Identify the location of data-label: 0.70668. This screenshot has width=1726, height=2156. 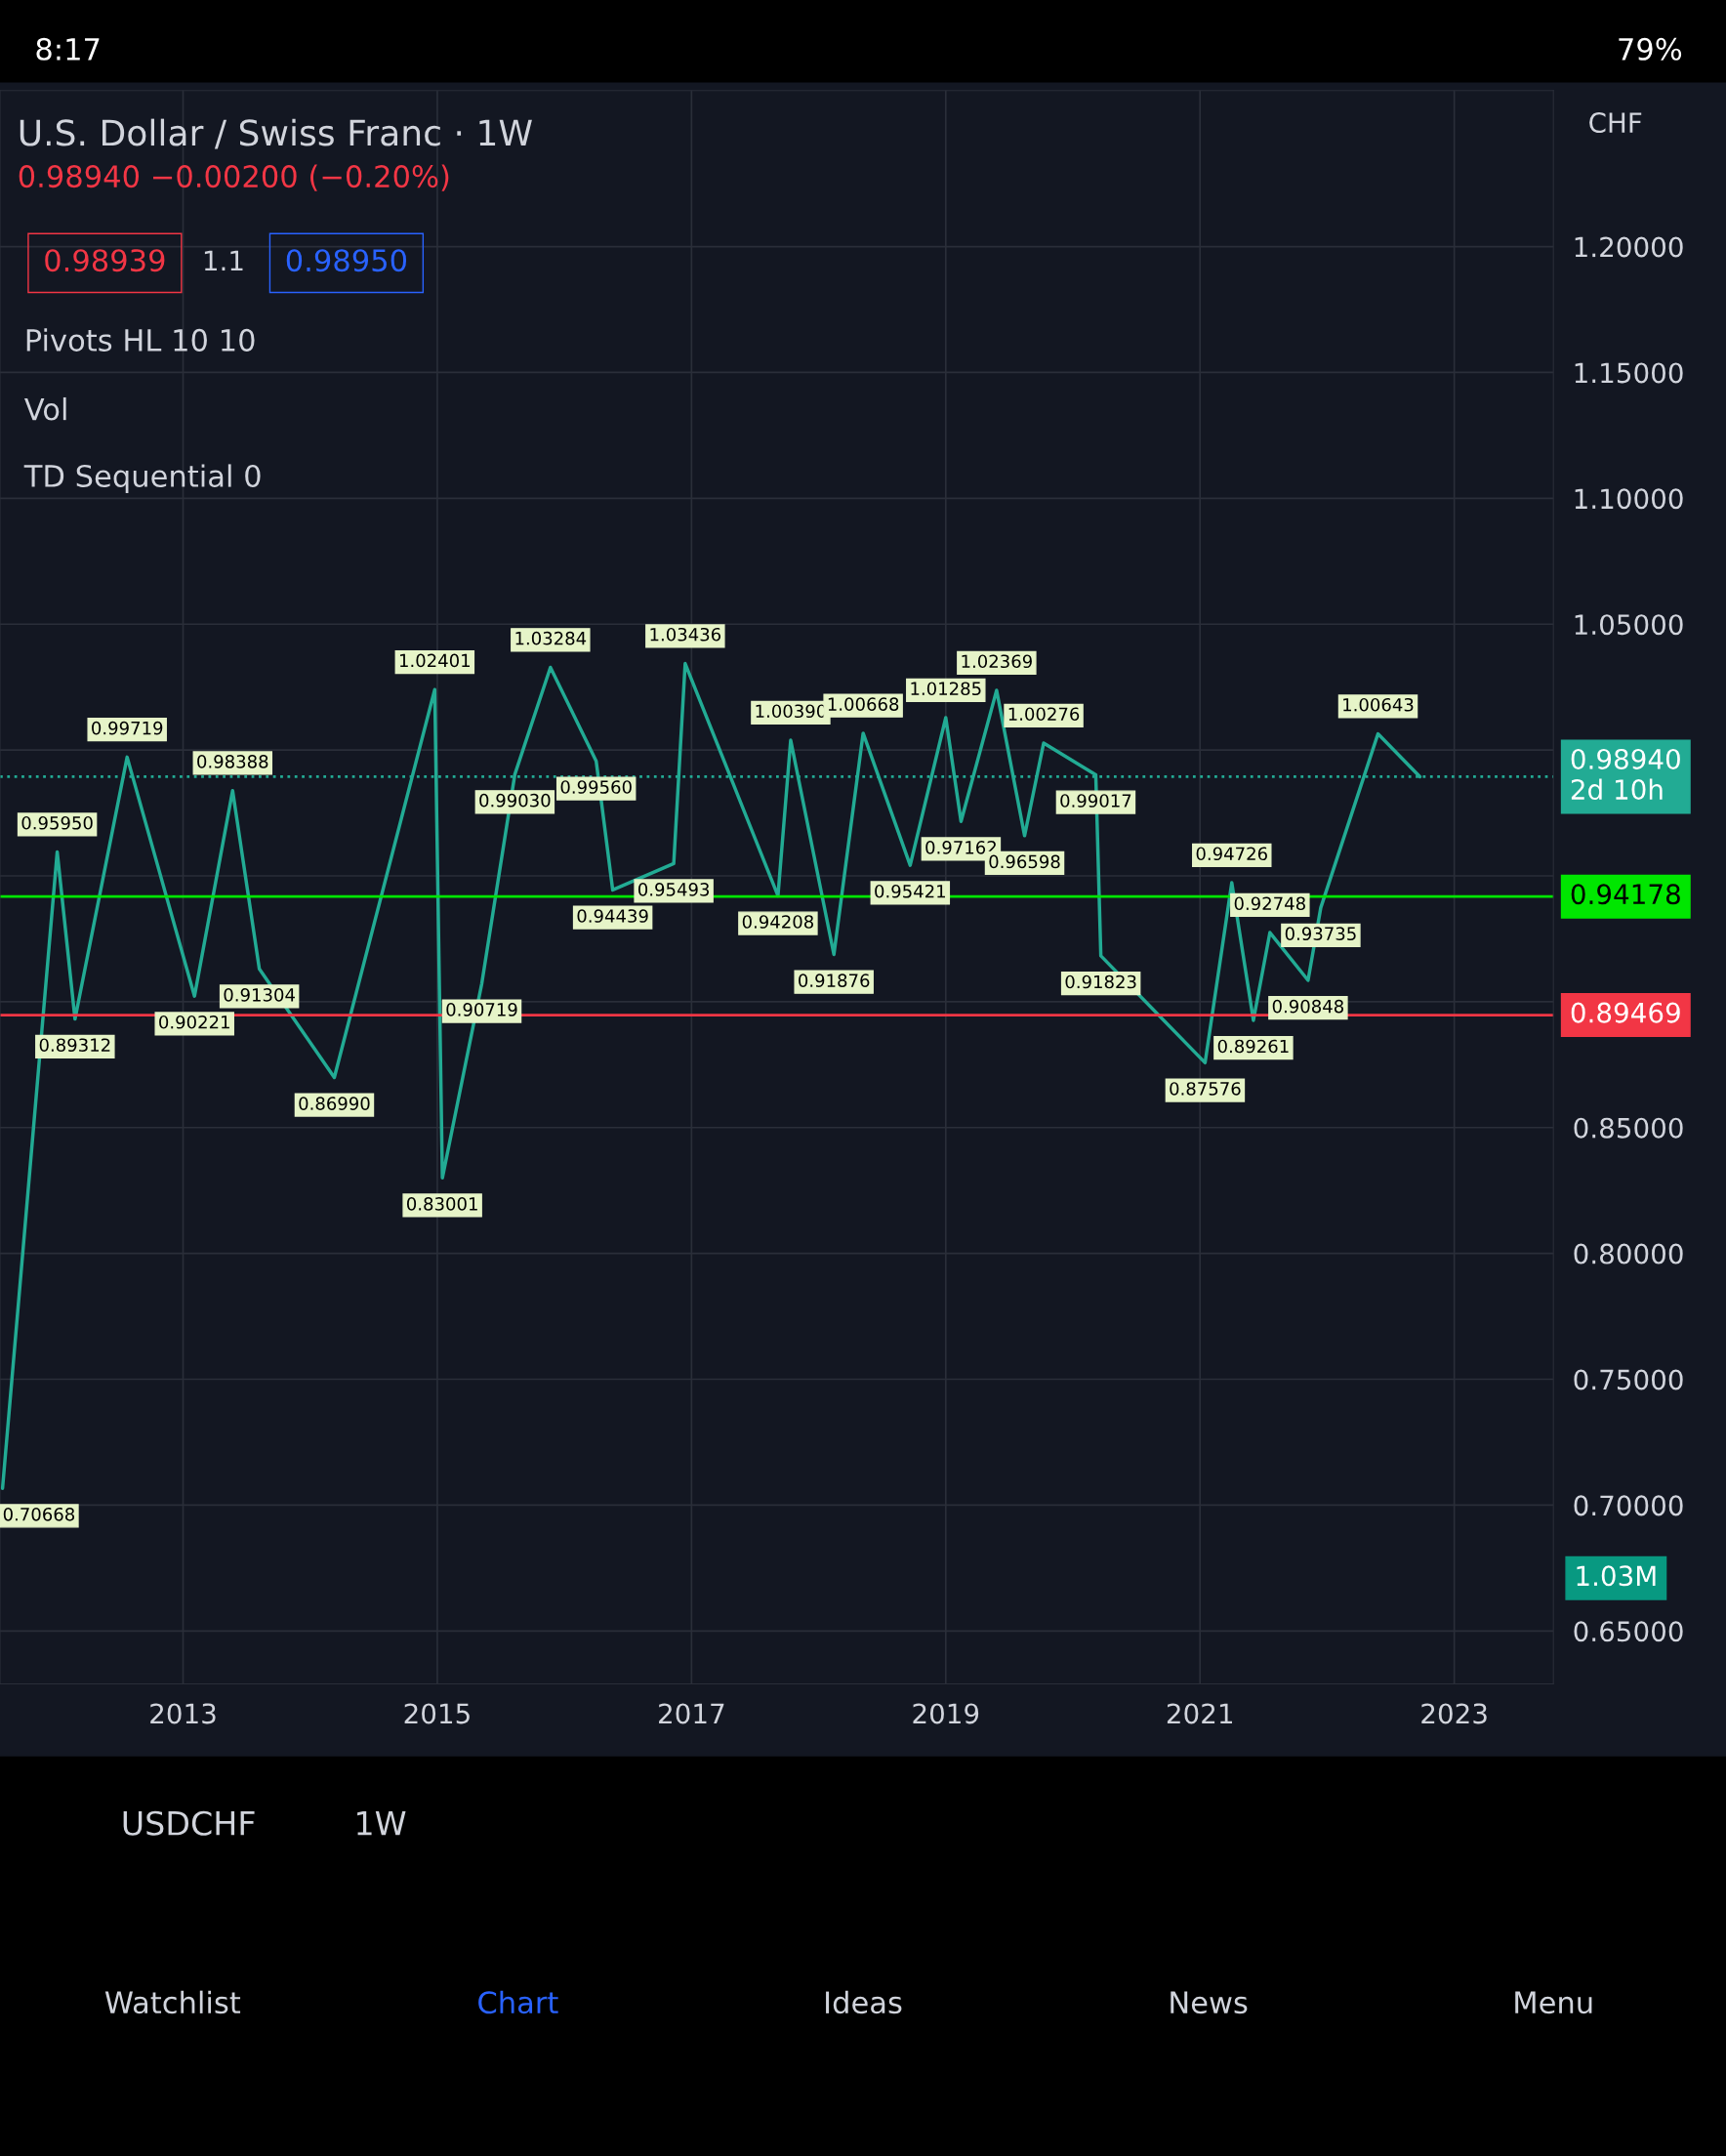
(39, 1514).